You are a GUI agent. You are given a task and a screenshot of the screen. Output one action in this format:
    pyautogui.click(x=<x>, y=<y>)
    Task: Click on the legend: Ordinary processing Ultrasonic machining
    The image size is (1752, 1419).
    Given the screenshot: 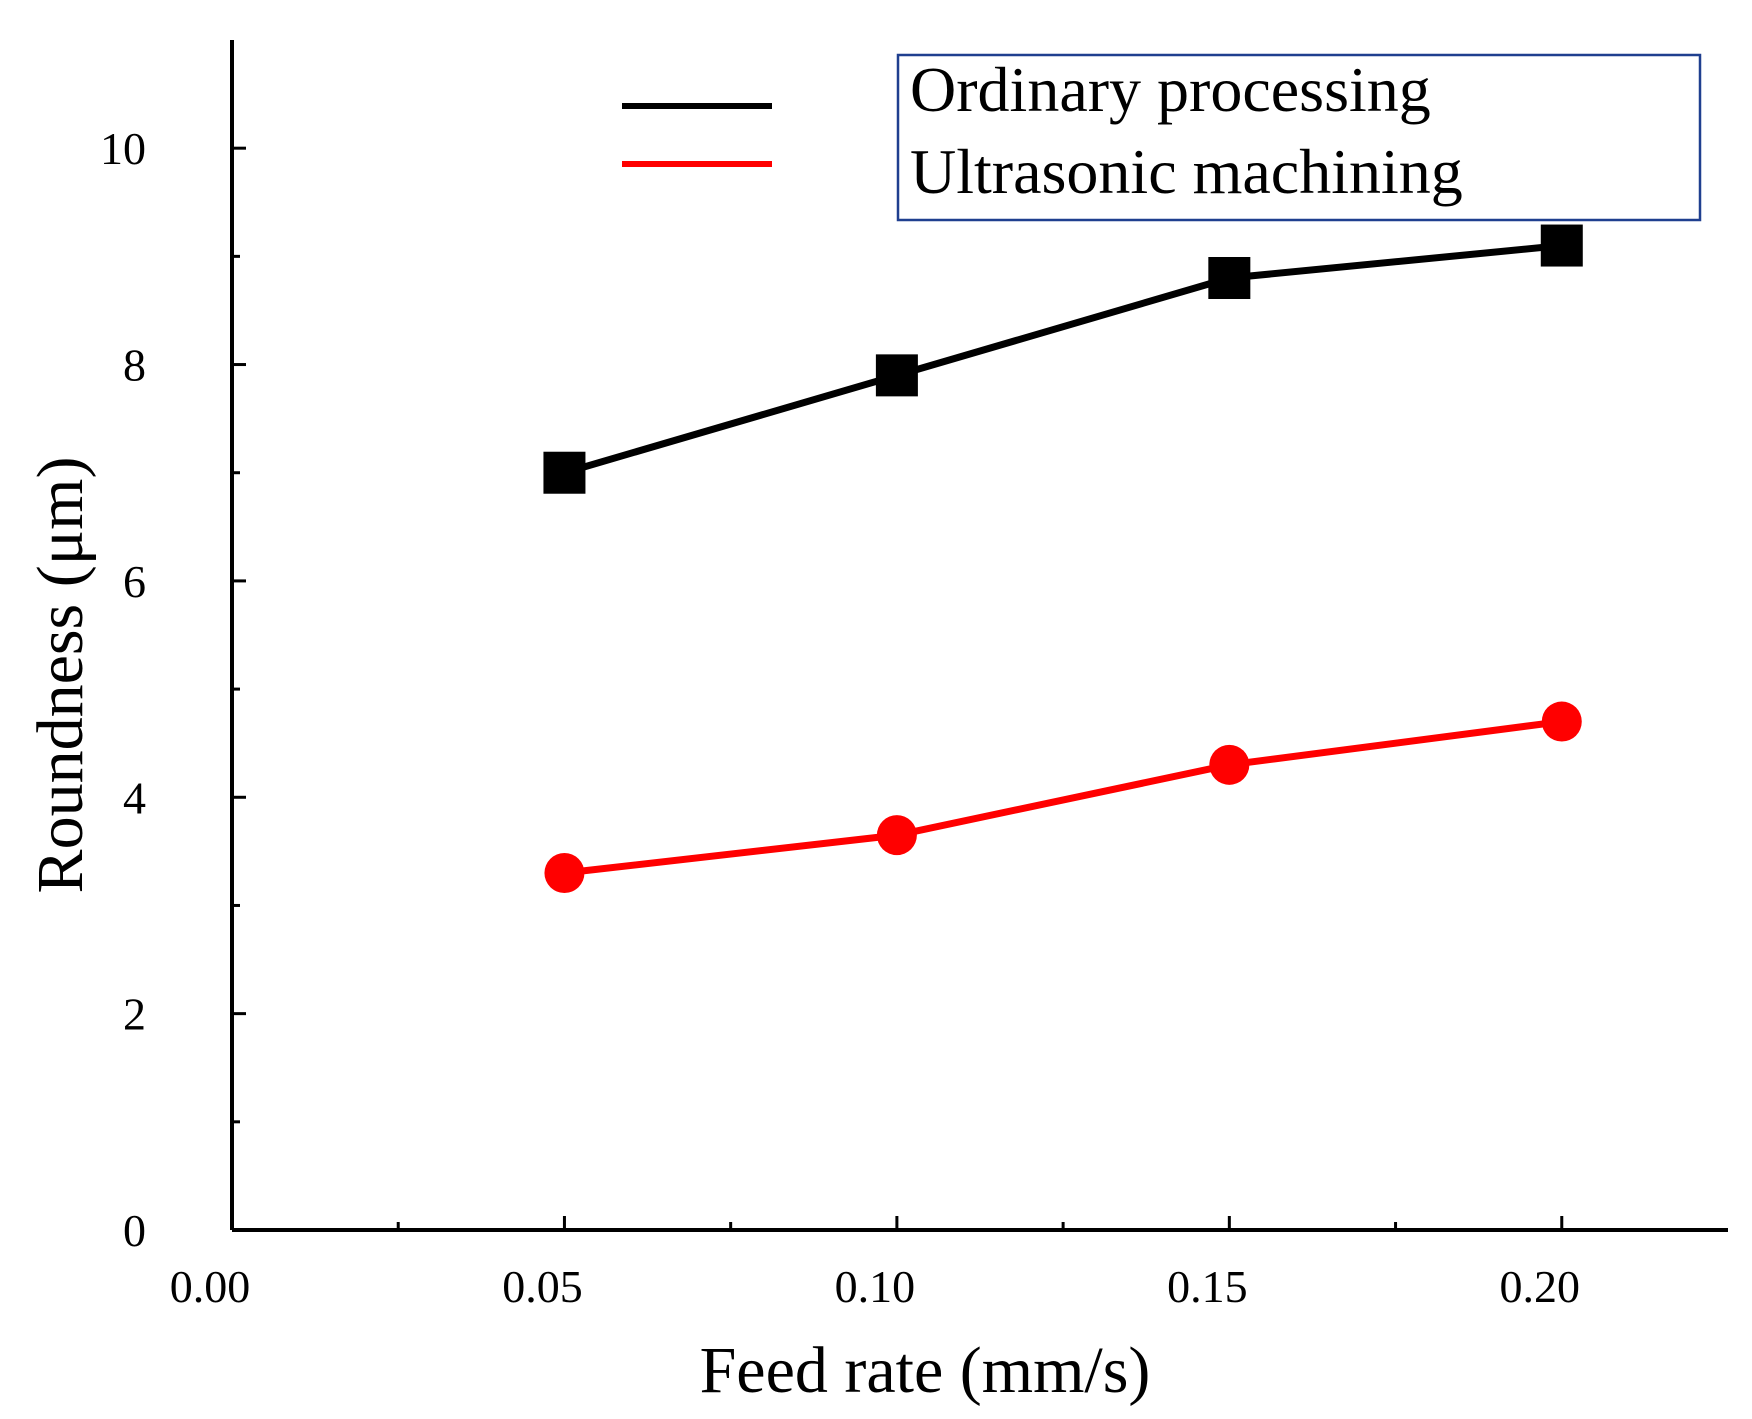 What is the action you would take?
    pyautogui.click(x=1162, y=137)
    